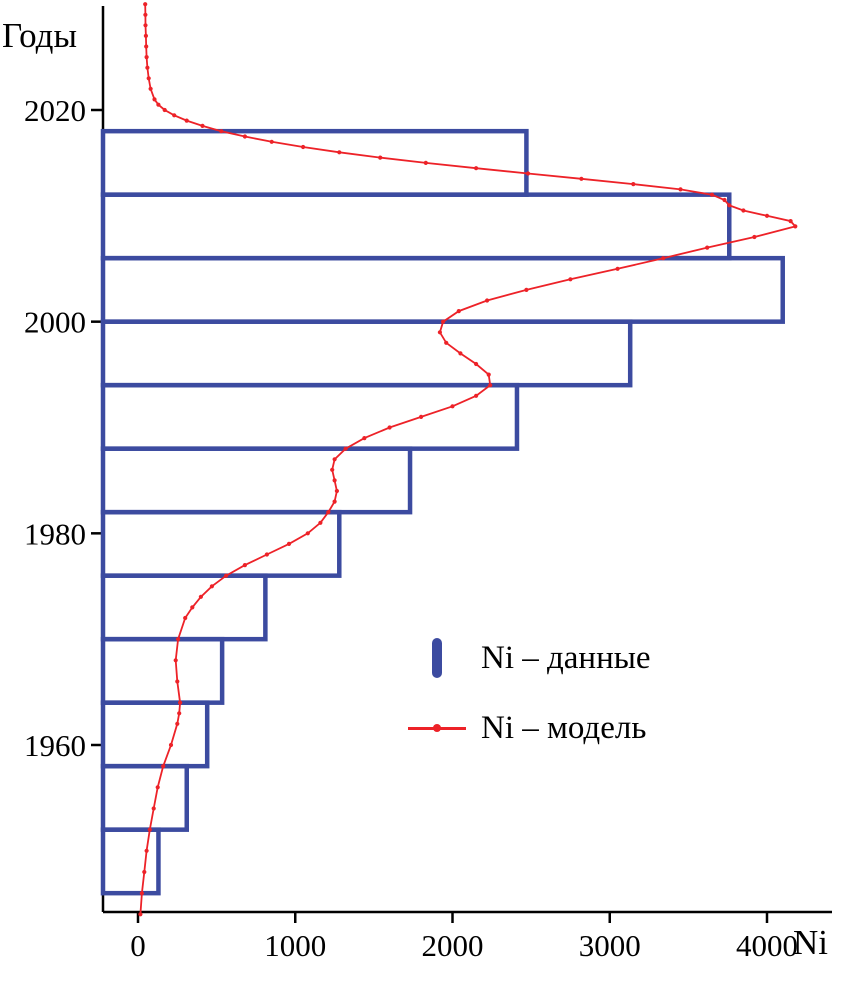 The width and height of the screenshot is (850, 986). I want to click on y-tick-label: 1980, so click(55, 533).